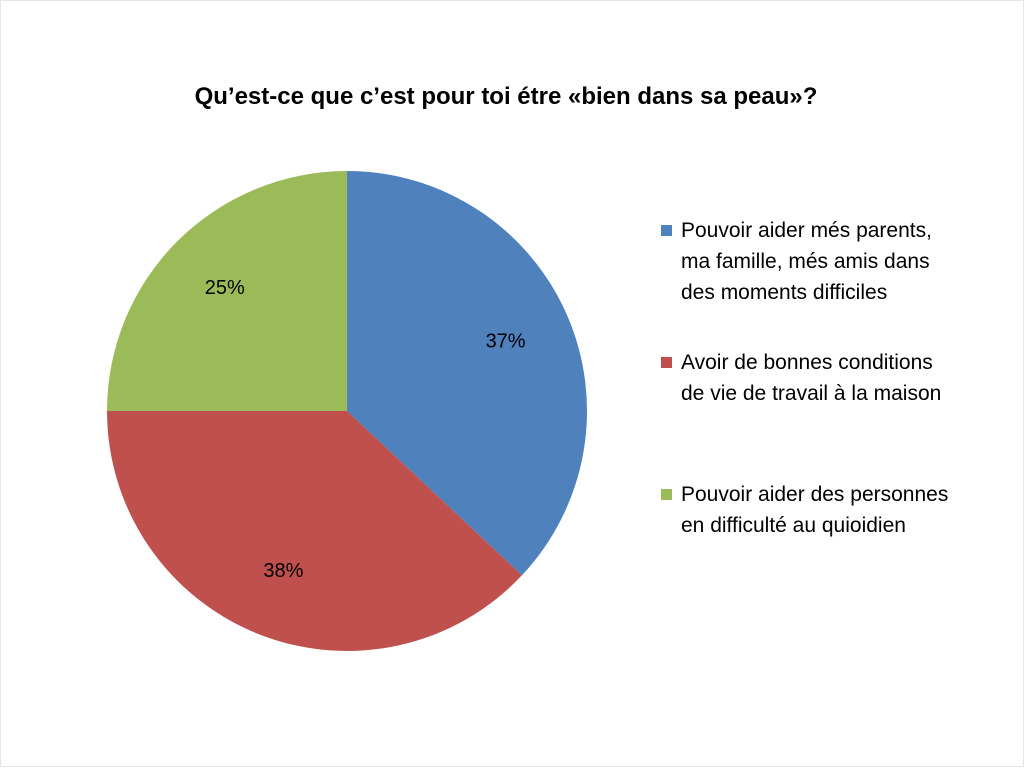  I want to click on data-label-2: 25%, so click(225, 288).